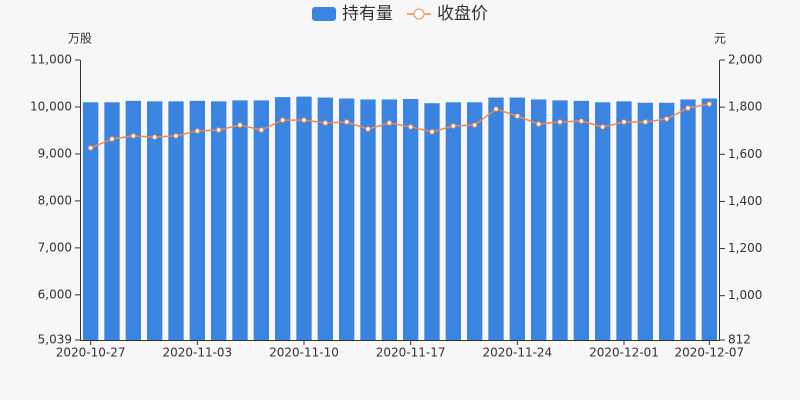 Image resolution: width=800 pixels, height=400 pixels. Describe the element at coordinates (462, 14) in the screenshot. I see `legend-label: 收盘价` at that location.